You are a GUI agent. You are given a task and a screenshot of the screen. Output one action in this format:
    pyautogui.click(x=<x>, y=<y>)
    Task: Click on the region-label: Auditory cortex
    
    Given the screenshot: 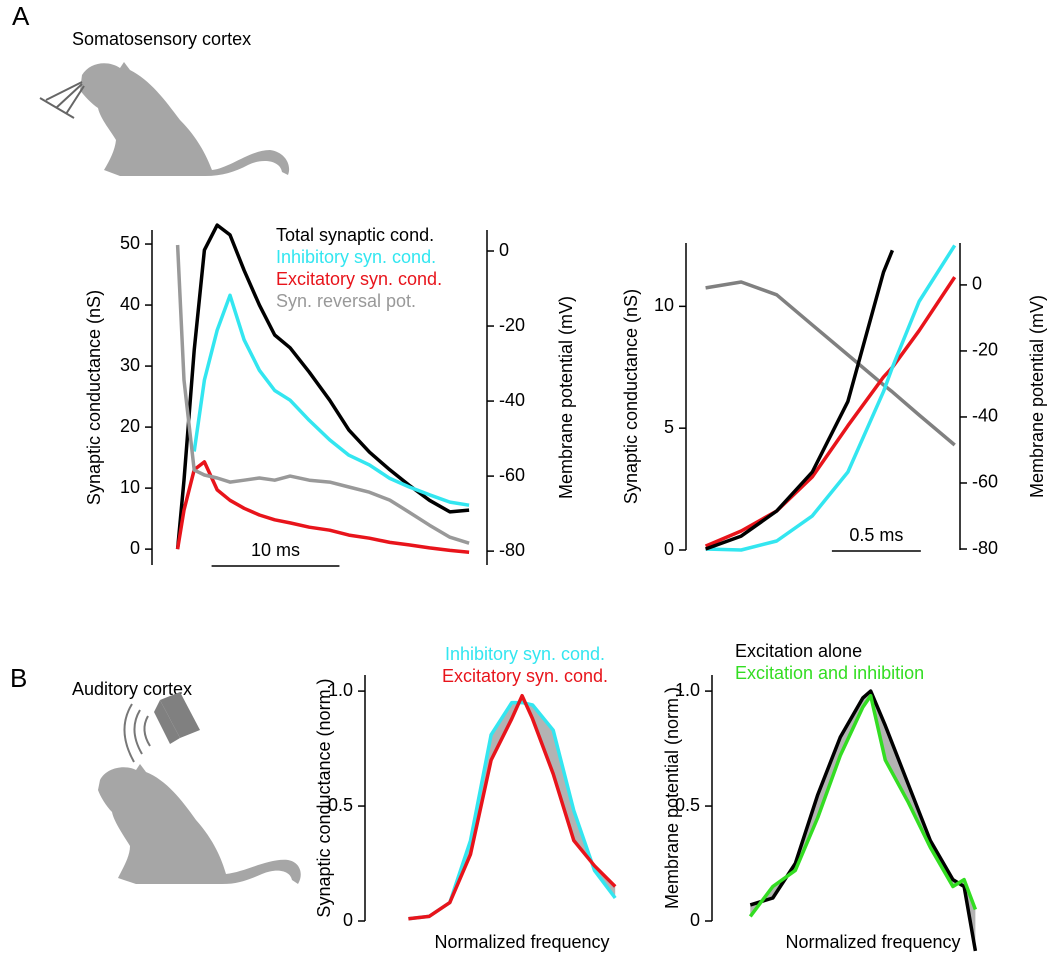 What is the action you would take?
    pyautogui.click(x=132, y=689)
    